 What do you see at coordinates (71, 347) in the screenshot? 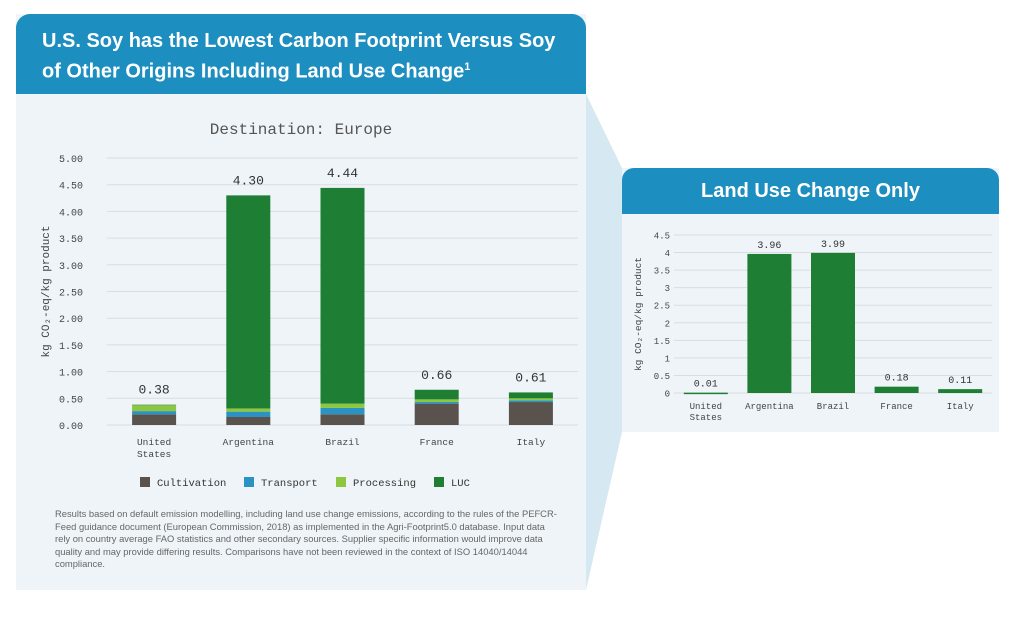
I see `main-y-tick-label: 1.50` at bounding box center [71, 347].